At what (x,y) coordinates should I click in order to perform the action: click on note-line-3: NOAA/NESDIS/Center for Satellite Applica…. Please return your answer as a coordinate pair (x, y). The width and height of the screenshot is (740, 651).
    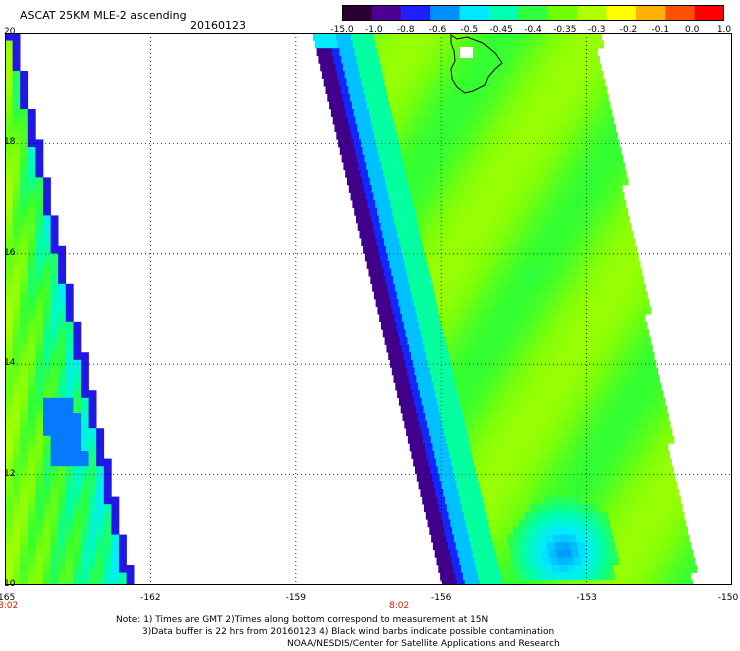
    Looking at the image, I should click on (423, 644).